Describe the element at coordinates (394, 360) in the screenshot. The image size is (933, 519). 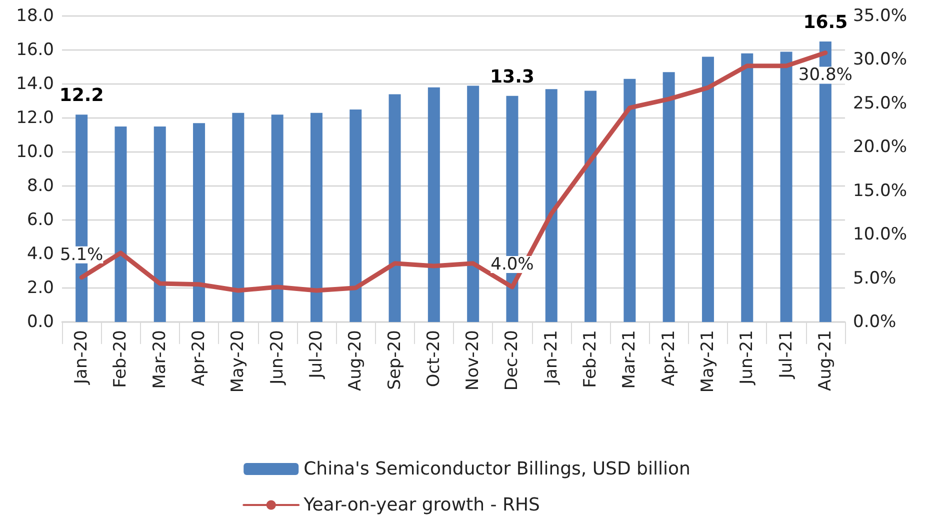
I see `x-tick-label: Sep-20` at that location.